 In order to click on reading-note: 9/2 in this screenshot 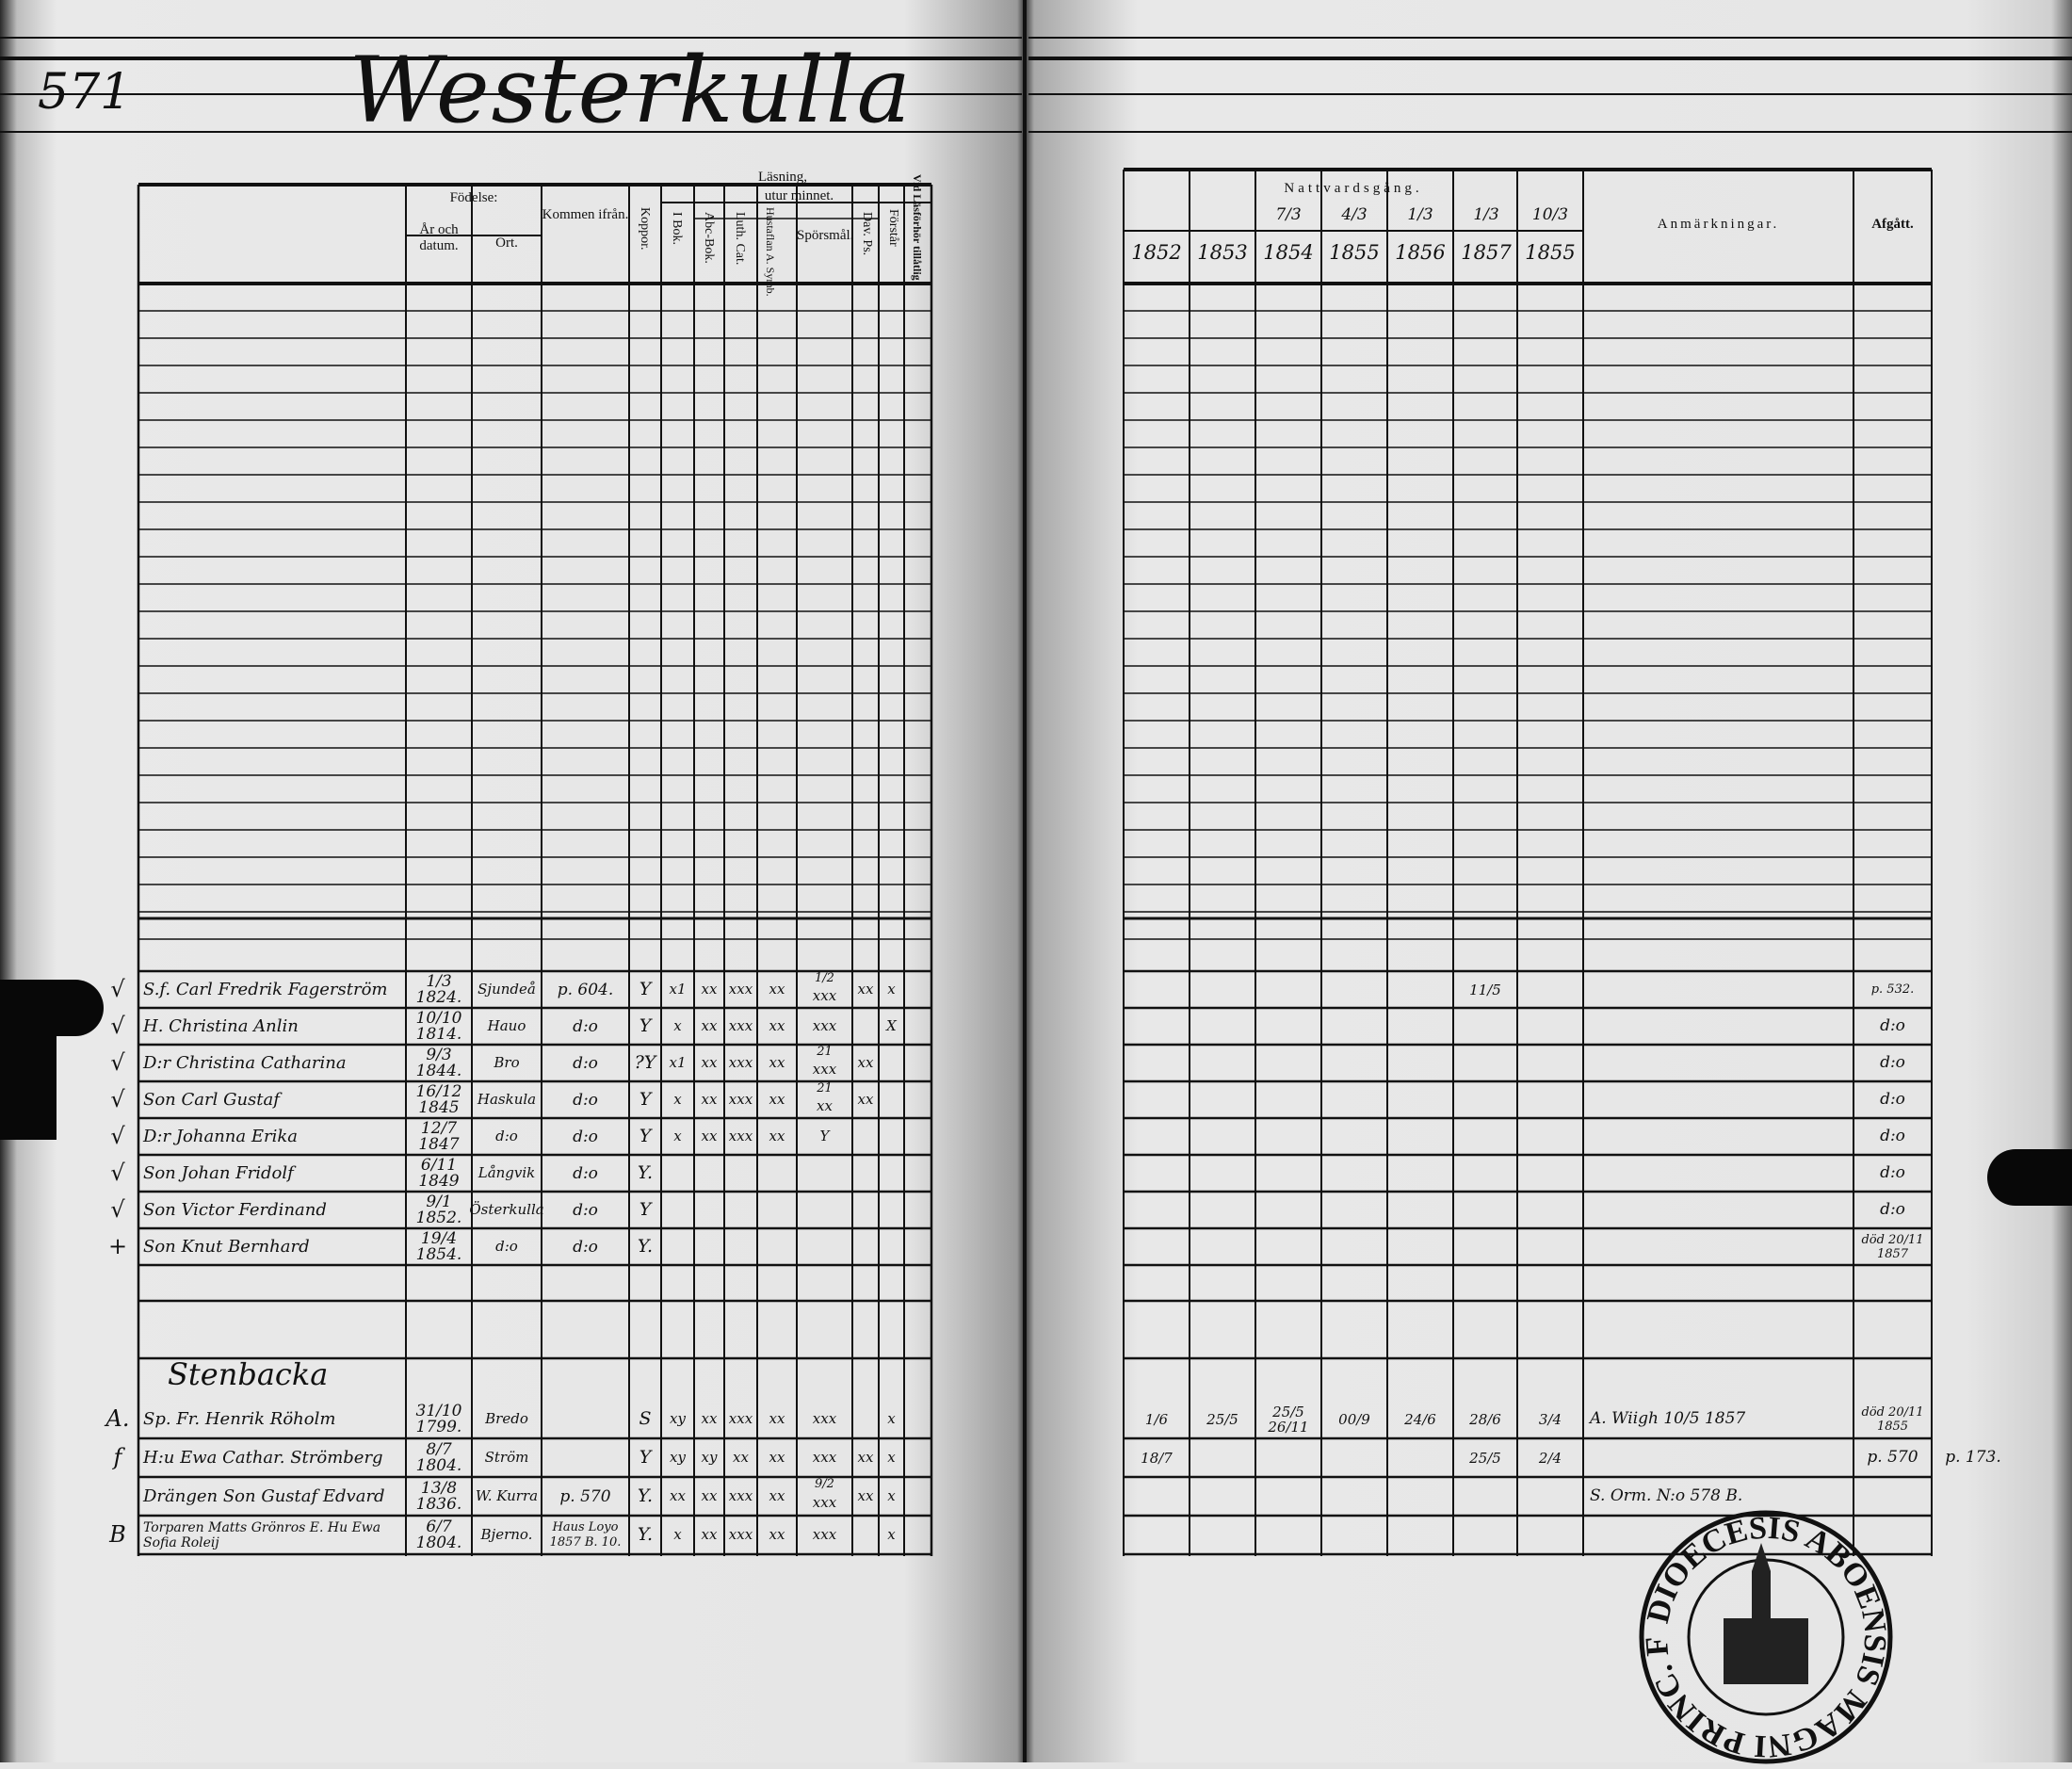, I will do `click(824, 1484)`.